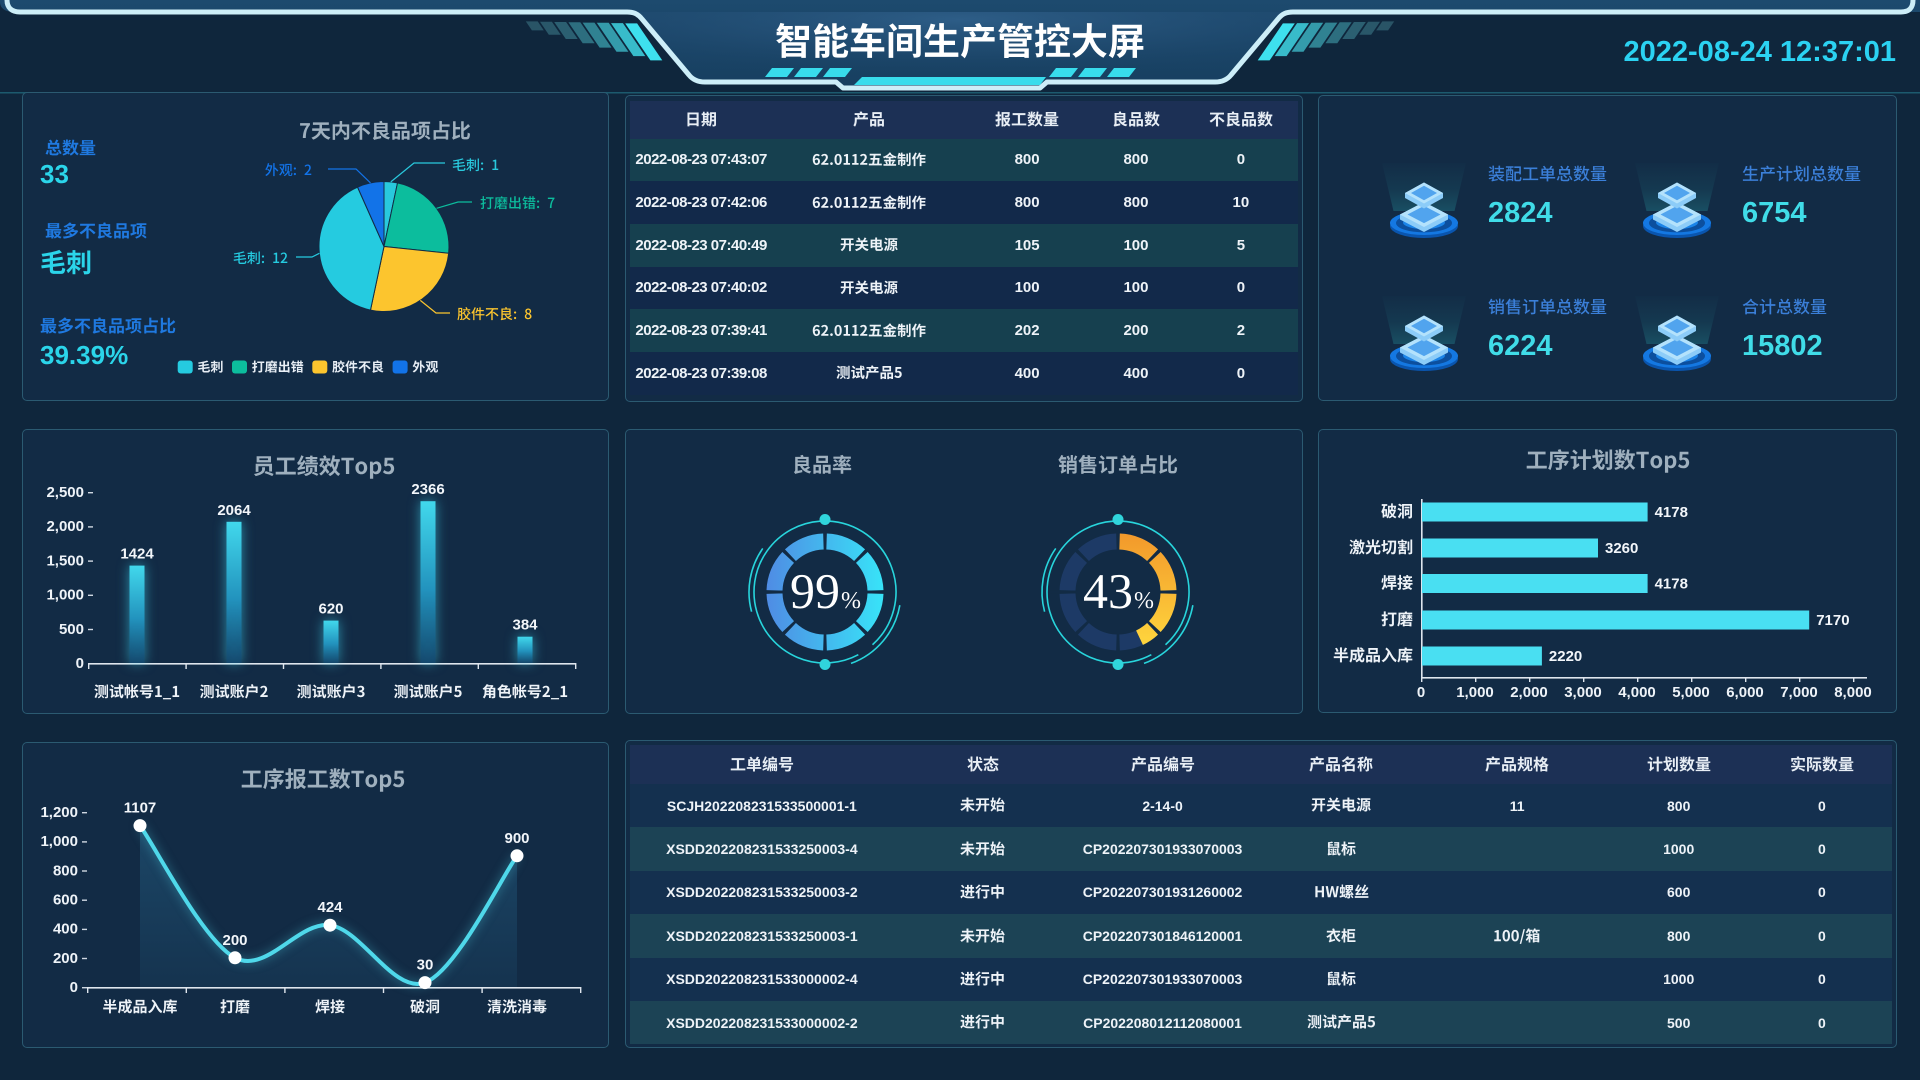 The height and width of the screenshot is (1080, 1920). I want to click on svg-text: 384, so click(525, 625).